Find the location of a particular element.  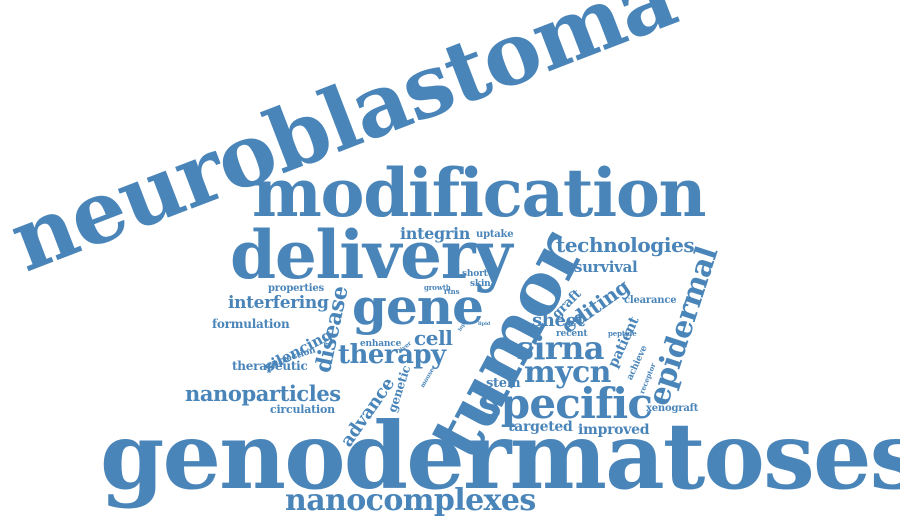

word-targeted: targeted is located at coordinates (540, 427).